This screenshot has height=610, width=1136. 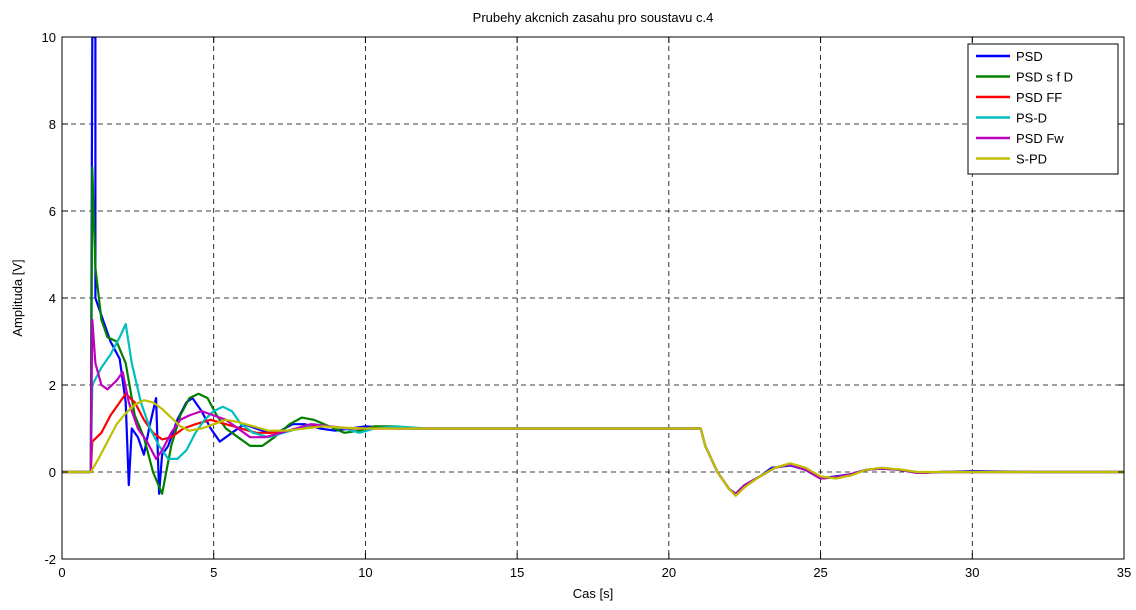 I want to click on x-tick-label: 0, so click(x=61, y=572).